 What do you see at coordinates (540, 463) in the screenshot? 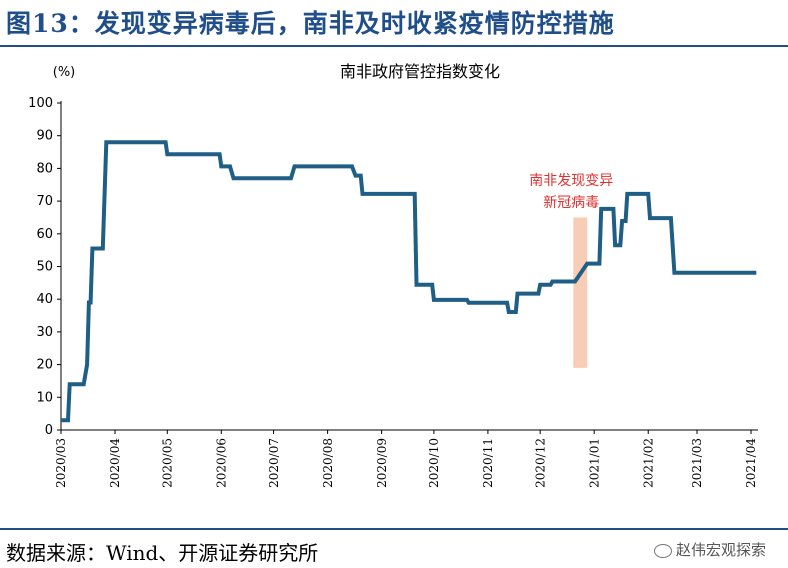
I see `x-tick-label: 2020/12` at bounding box center [540, 463].